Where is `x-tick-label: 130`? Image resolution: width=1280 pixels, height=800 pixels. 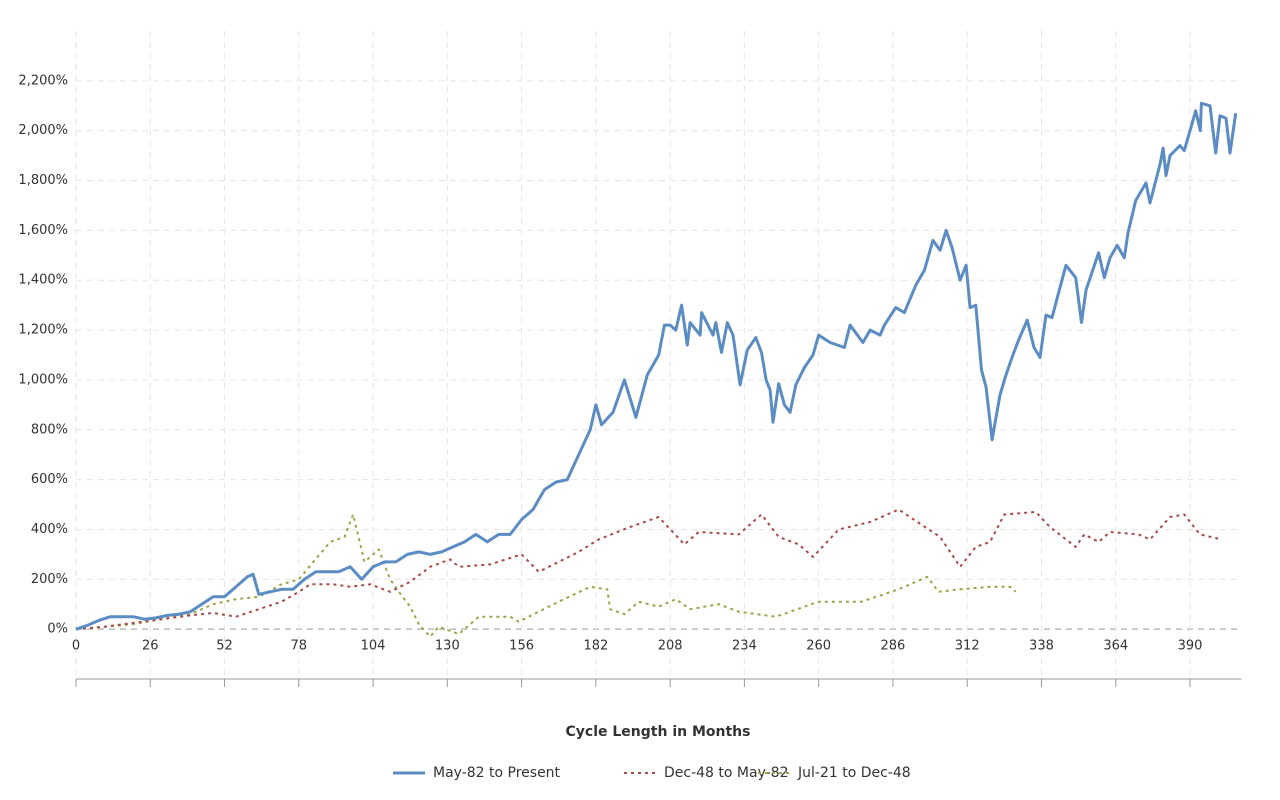 x-tick-label: 130 is located at coordinates (447, 646).